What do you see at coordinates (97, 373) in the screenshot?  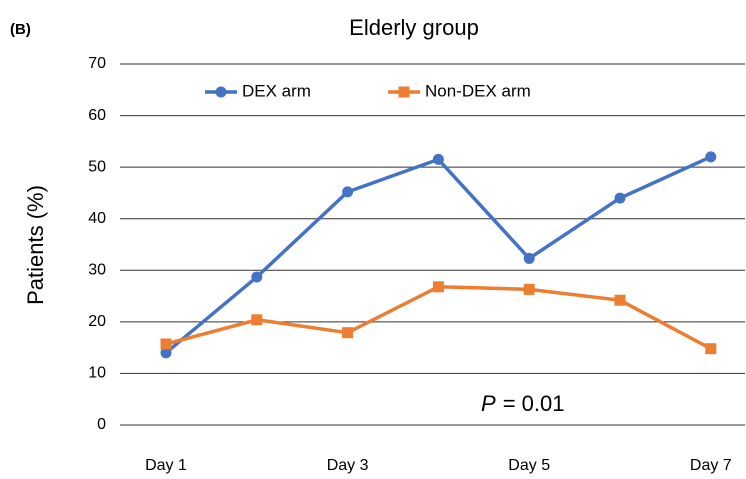 I see `y-tick-label: 10` at bounding box center [97, 373].